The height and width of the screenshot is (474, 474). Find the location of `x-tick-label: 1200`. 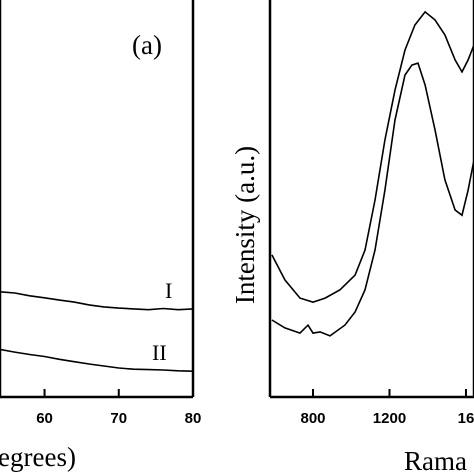

x-tick-label: 1200 is located at coordinates (389, 418).